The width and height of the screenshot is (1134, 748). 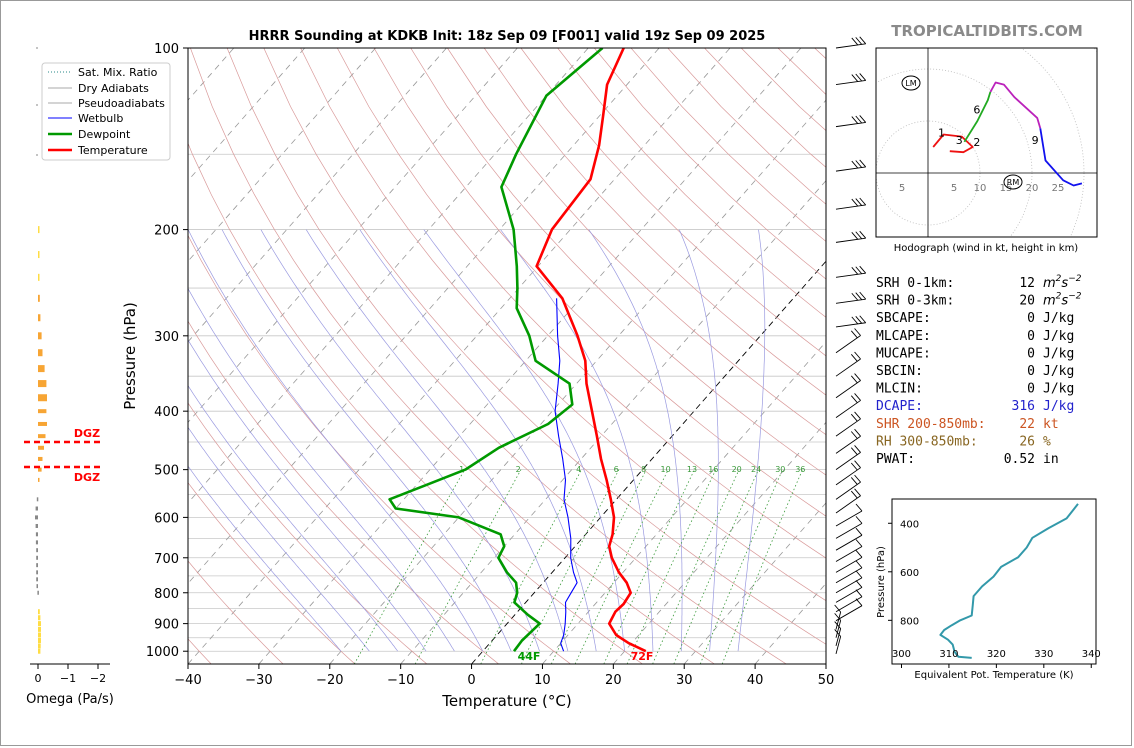 I want to click on temperature-tick-label: −40, so click(x=187, y=680).